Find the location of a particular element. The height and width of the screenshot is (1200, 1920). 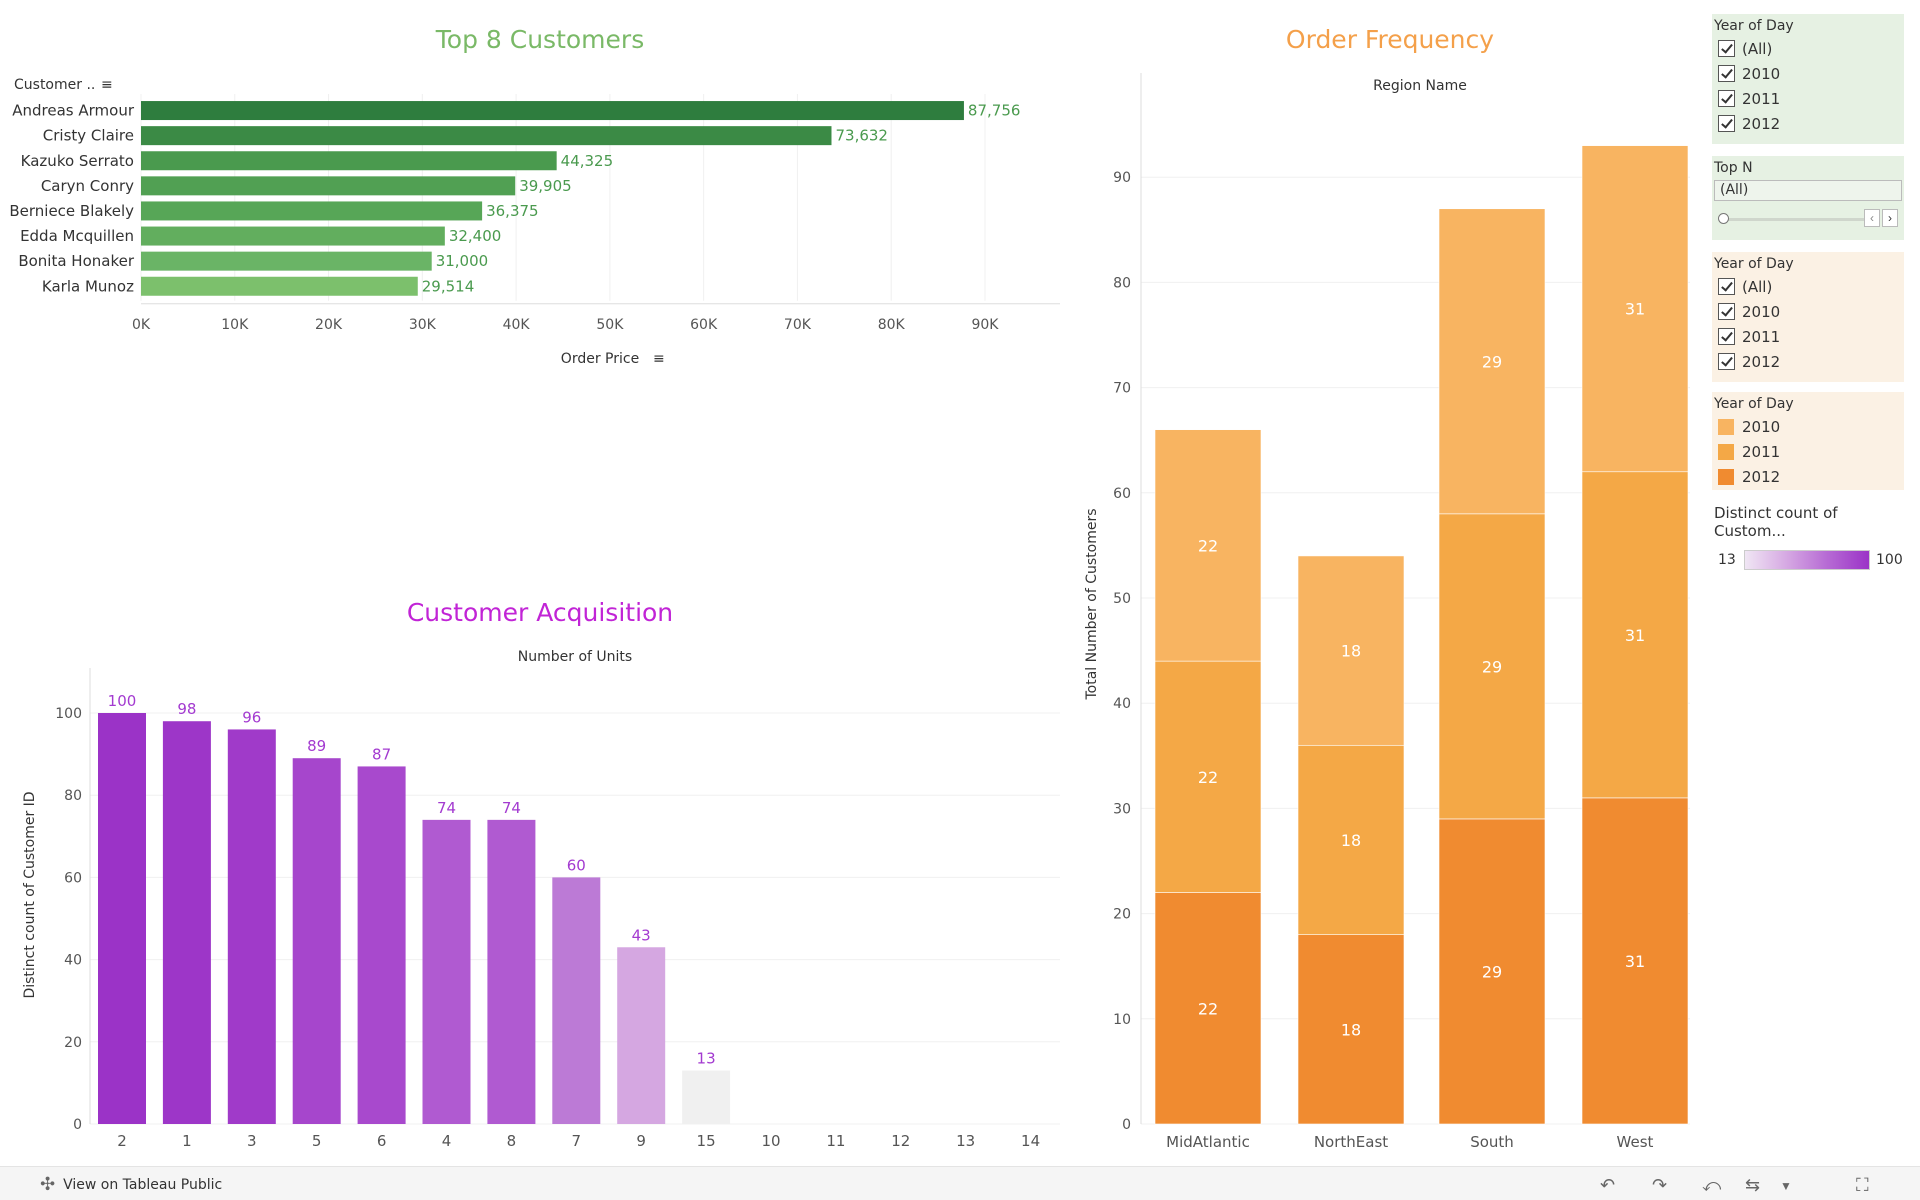

x-tick-label: 8 is located at coordinates (512, 1141).